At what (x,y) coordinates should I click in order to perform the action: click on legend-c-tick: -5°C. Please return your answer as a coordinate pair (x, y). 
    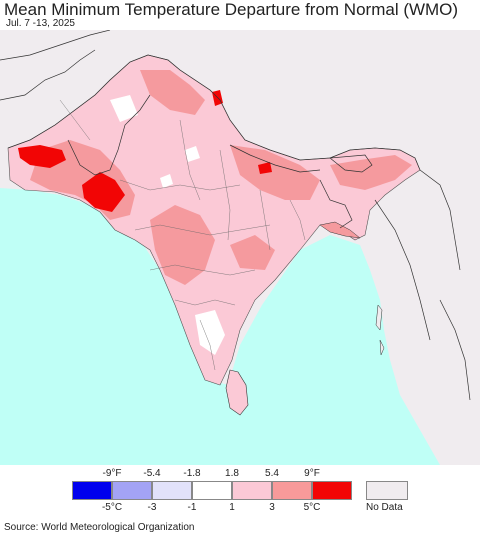
    Looking at the image, I should click on (112, 507).